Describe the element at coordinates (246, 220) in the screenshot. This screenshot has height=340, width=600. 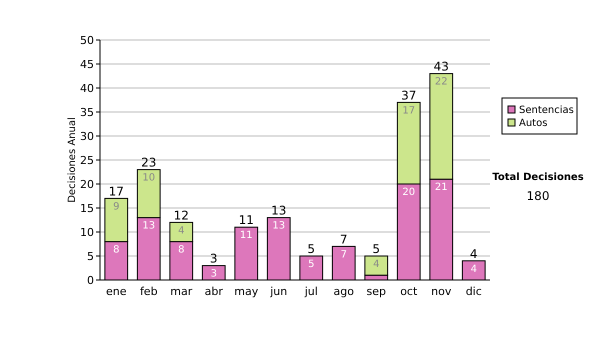
I see `total-label: 11` at that location.